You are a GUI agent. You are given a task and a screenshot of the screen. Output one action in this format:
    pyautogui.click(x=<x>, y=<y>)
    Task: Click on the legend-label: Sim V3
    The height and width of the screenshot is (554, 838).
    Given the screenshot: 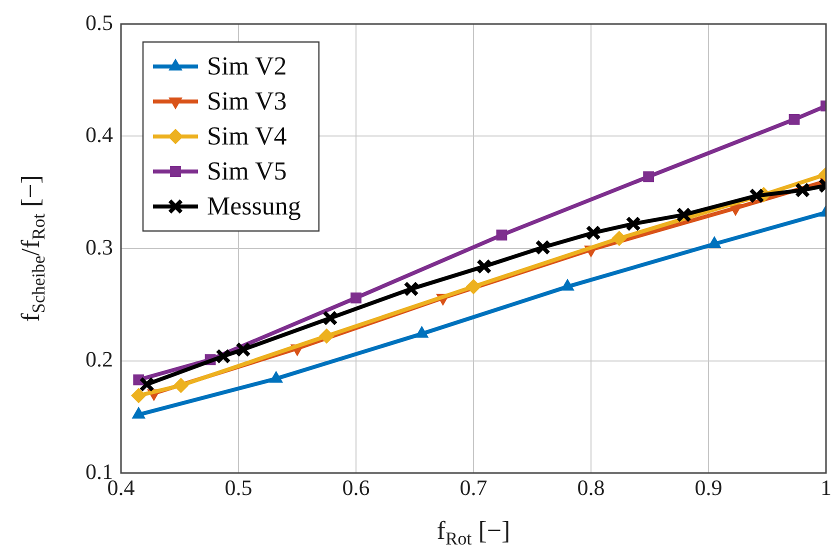 What is the action you would take?
    pyautogui.click(x=247, y=101)
    